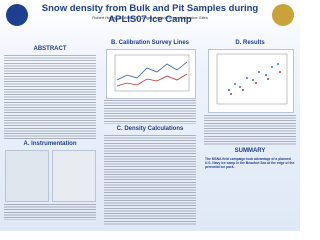 The image size is (320, 240). Describe the element at coordinates (150, 129) in the screenshot. I see `section-heading: C. Density Calculations` at that location.